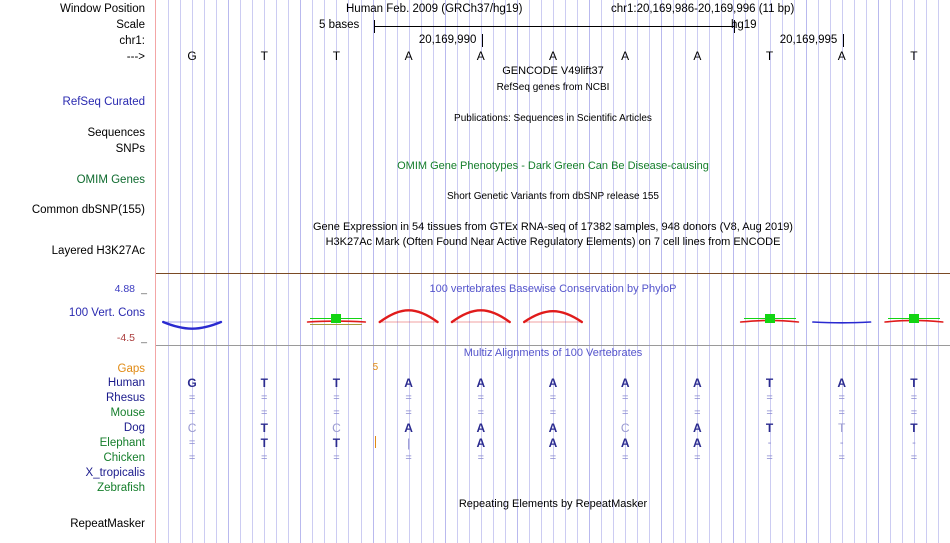 The width and height of the screenshot is (950, 543). What do you see at coordinates (135, 57) in the screenshot?
I see `label-strand-arrow: --->` at bounding box center [135, 57].